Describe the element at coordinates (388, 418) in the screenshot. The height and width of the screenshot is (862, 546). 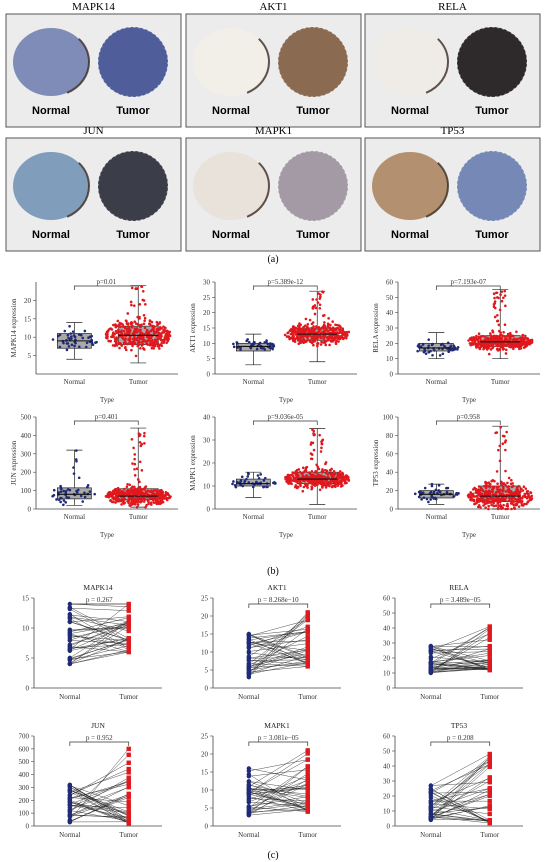
I see `y-tick-label: 100` at that location.